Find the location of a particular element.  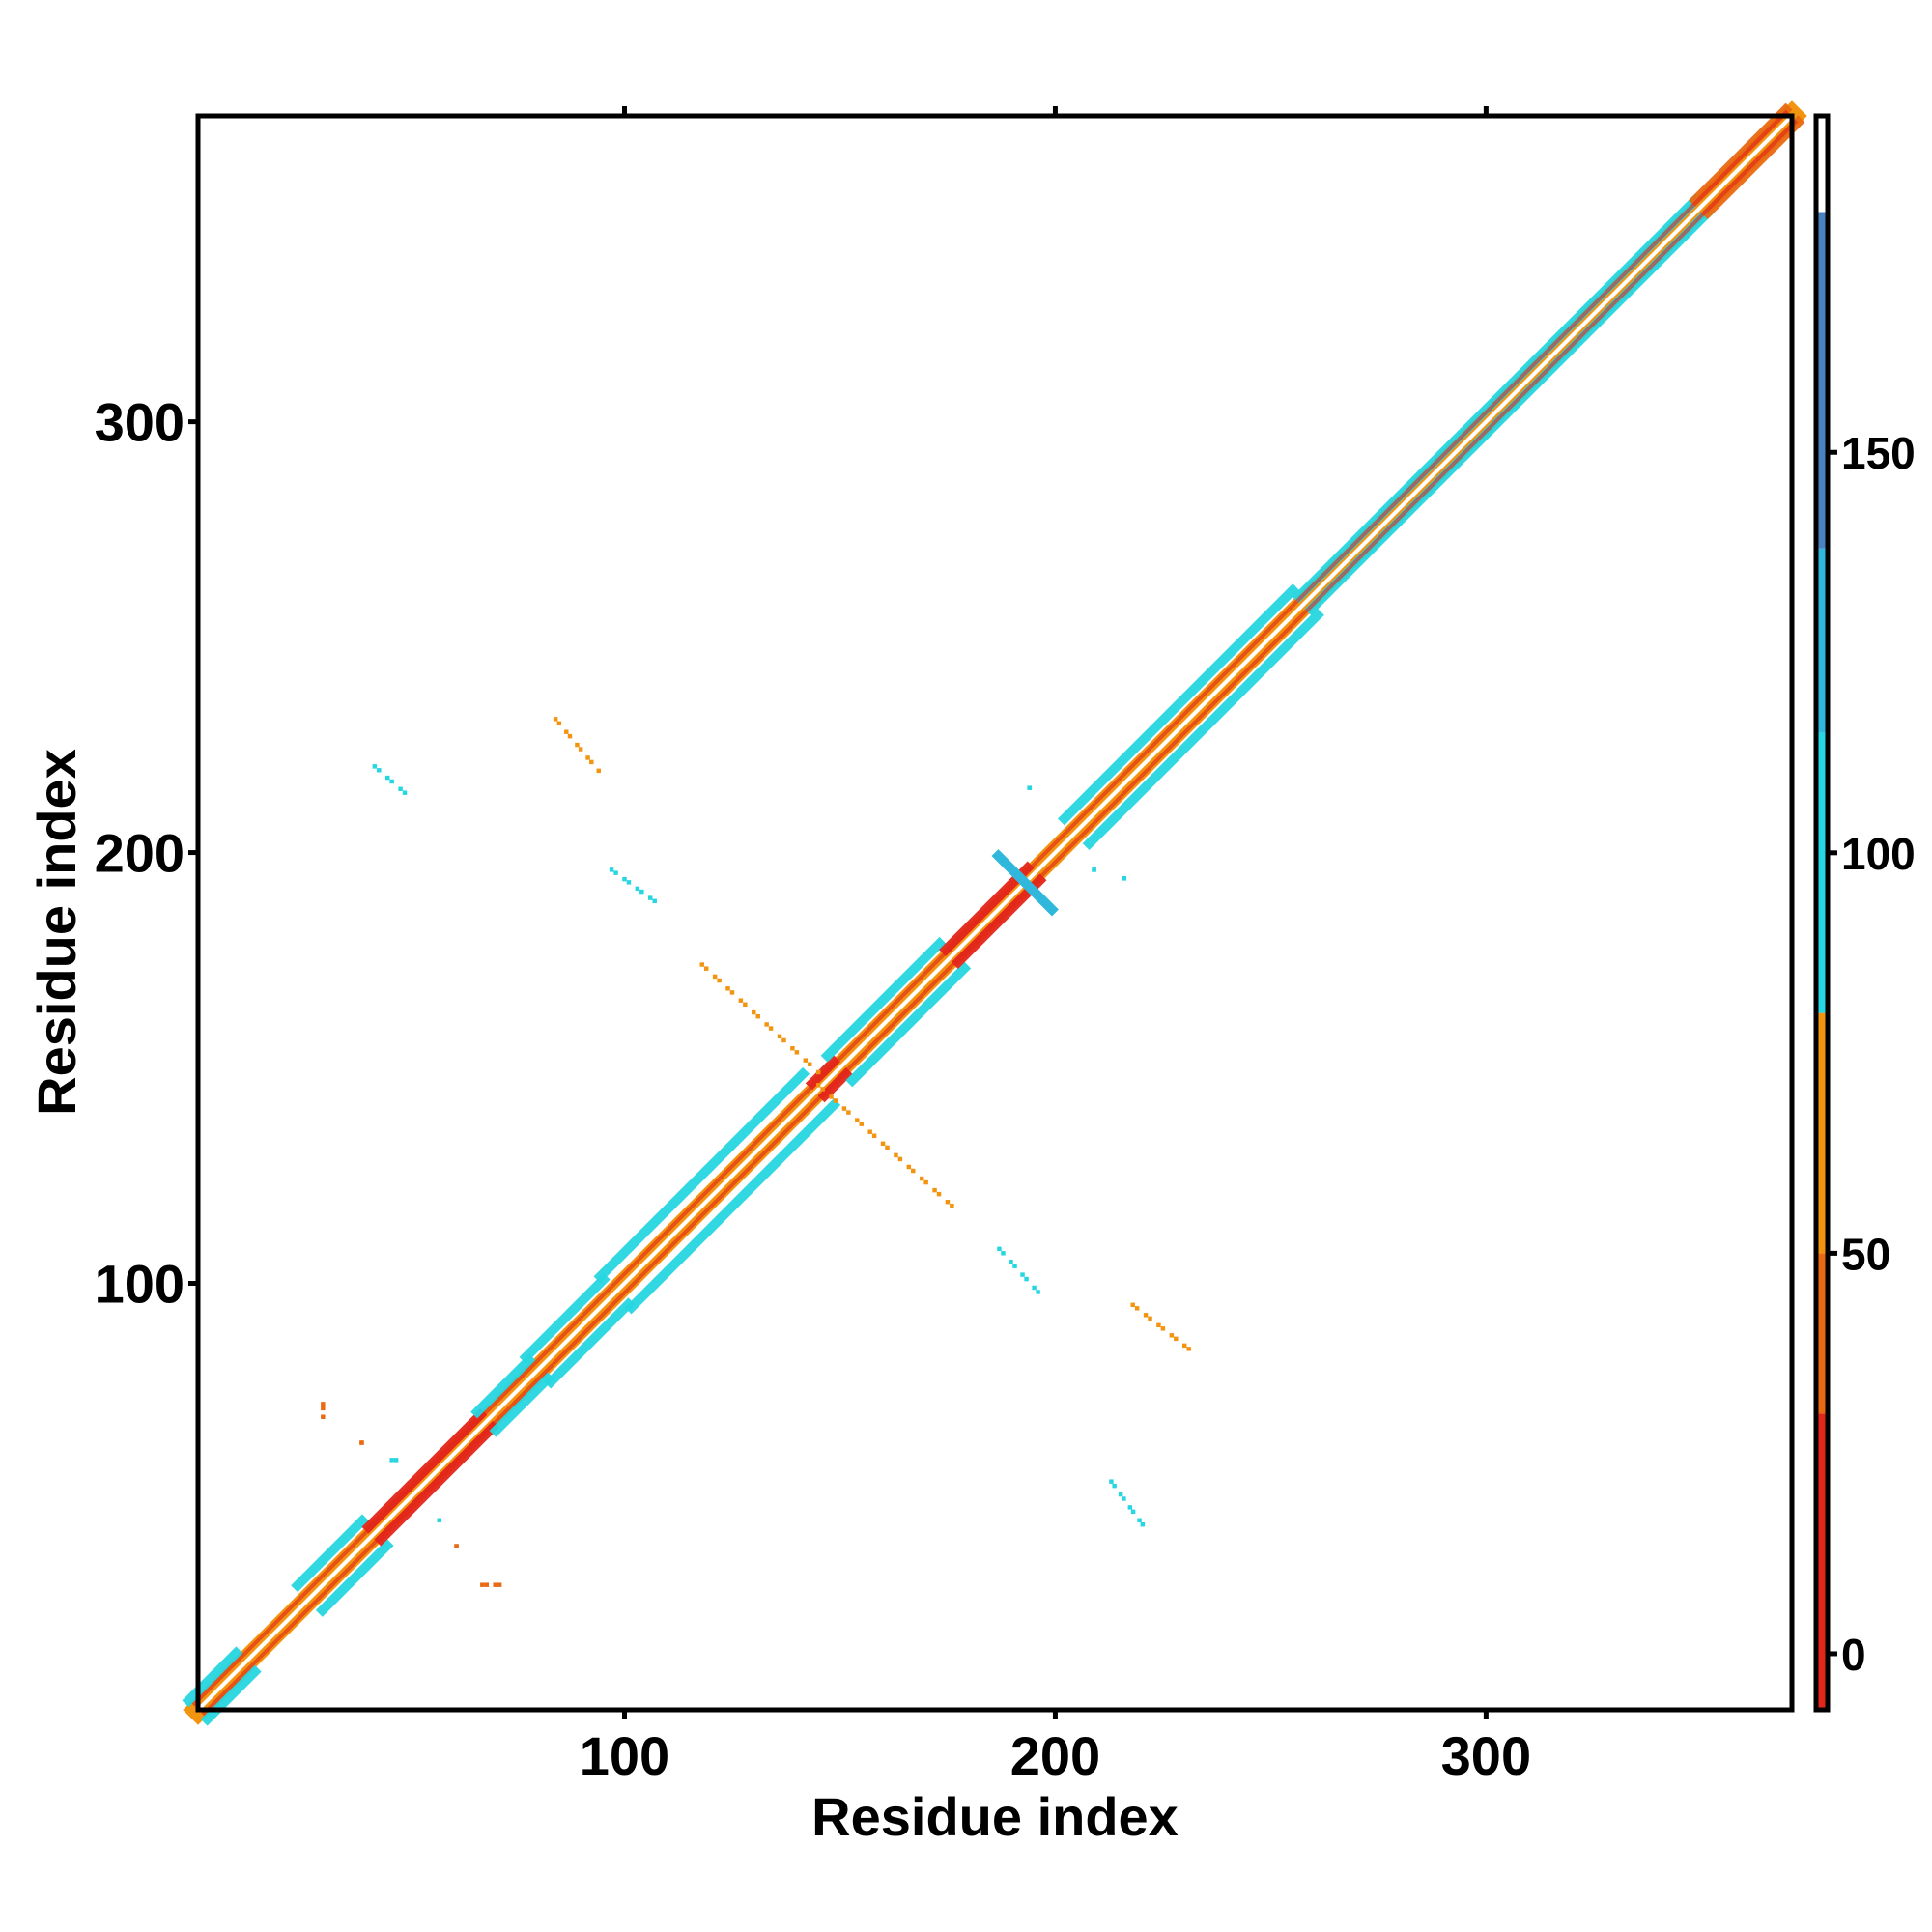

y-tick-label: 200 is located at coordinates (140, 853).